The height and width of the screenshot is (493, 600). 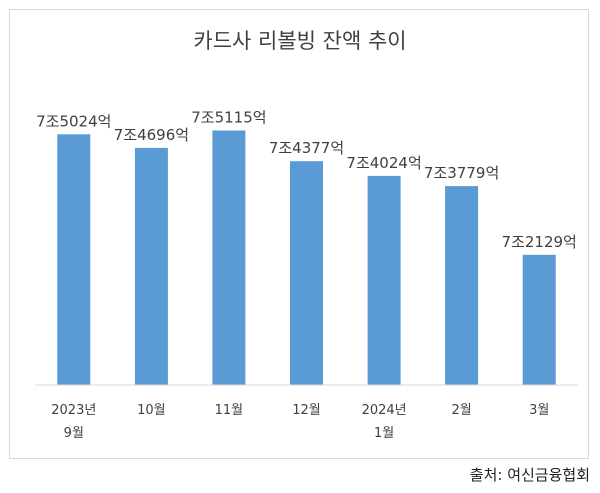 What do you see at coordinates (229, 410) in the screenshot?
I see `x-tick-label-2-0: 11월` at bounding box center [229, 410].